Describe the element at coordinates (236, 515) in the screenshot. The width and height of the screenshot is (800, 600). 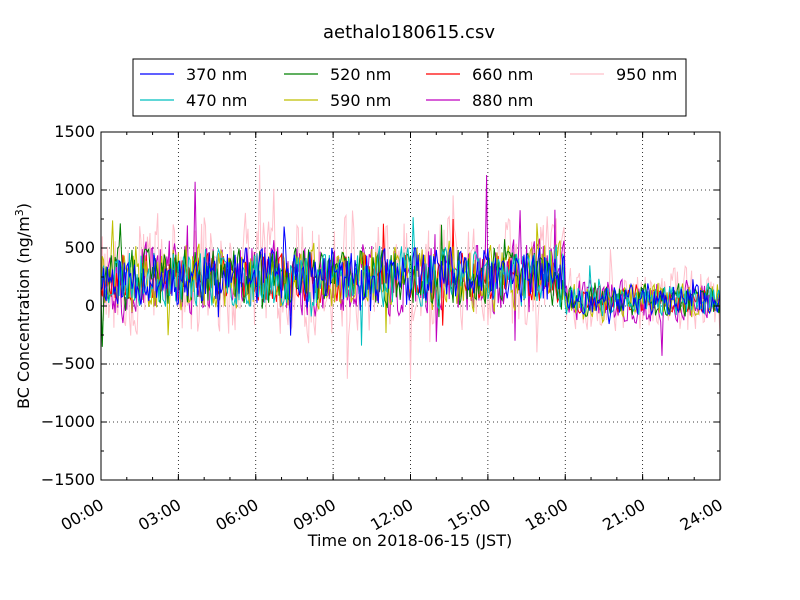
I see `x-tick-label: 06:00` at that location.